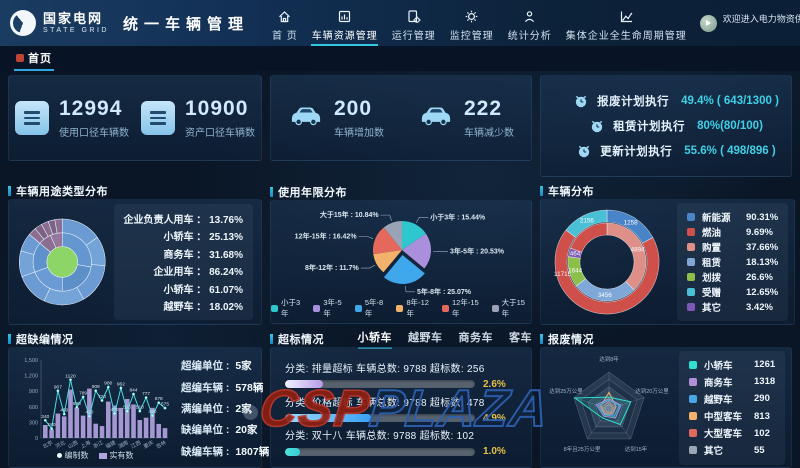 This screenshot has height=468, width=800. I want to click on radar-series-其它, so click(609, 408).